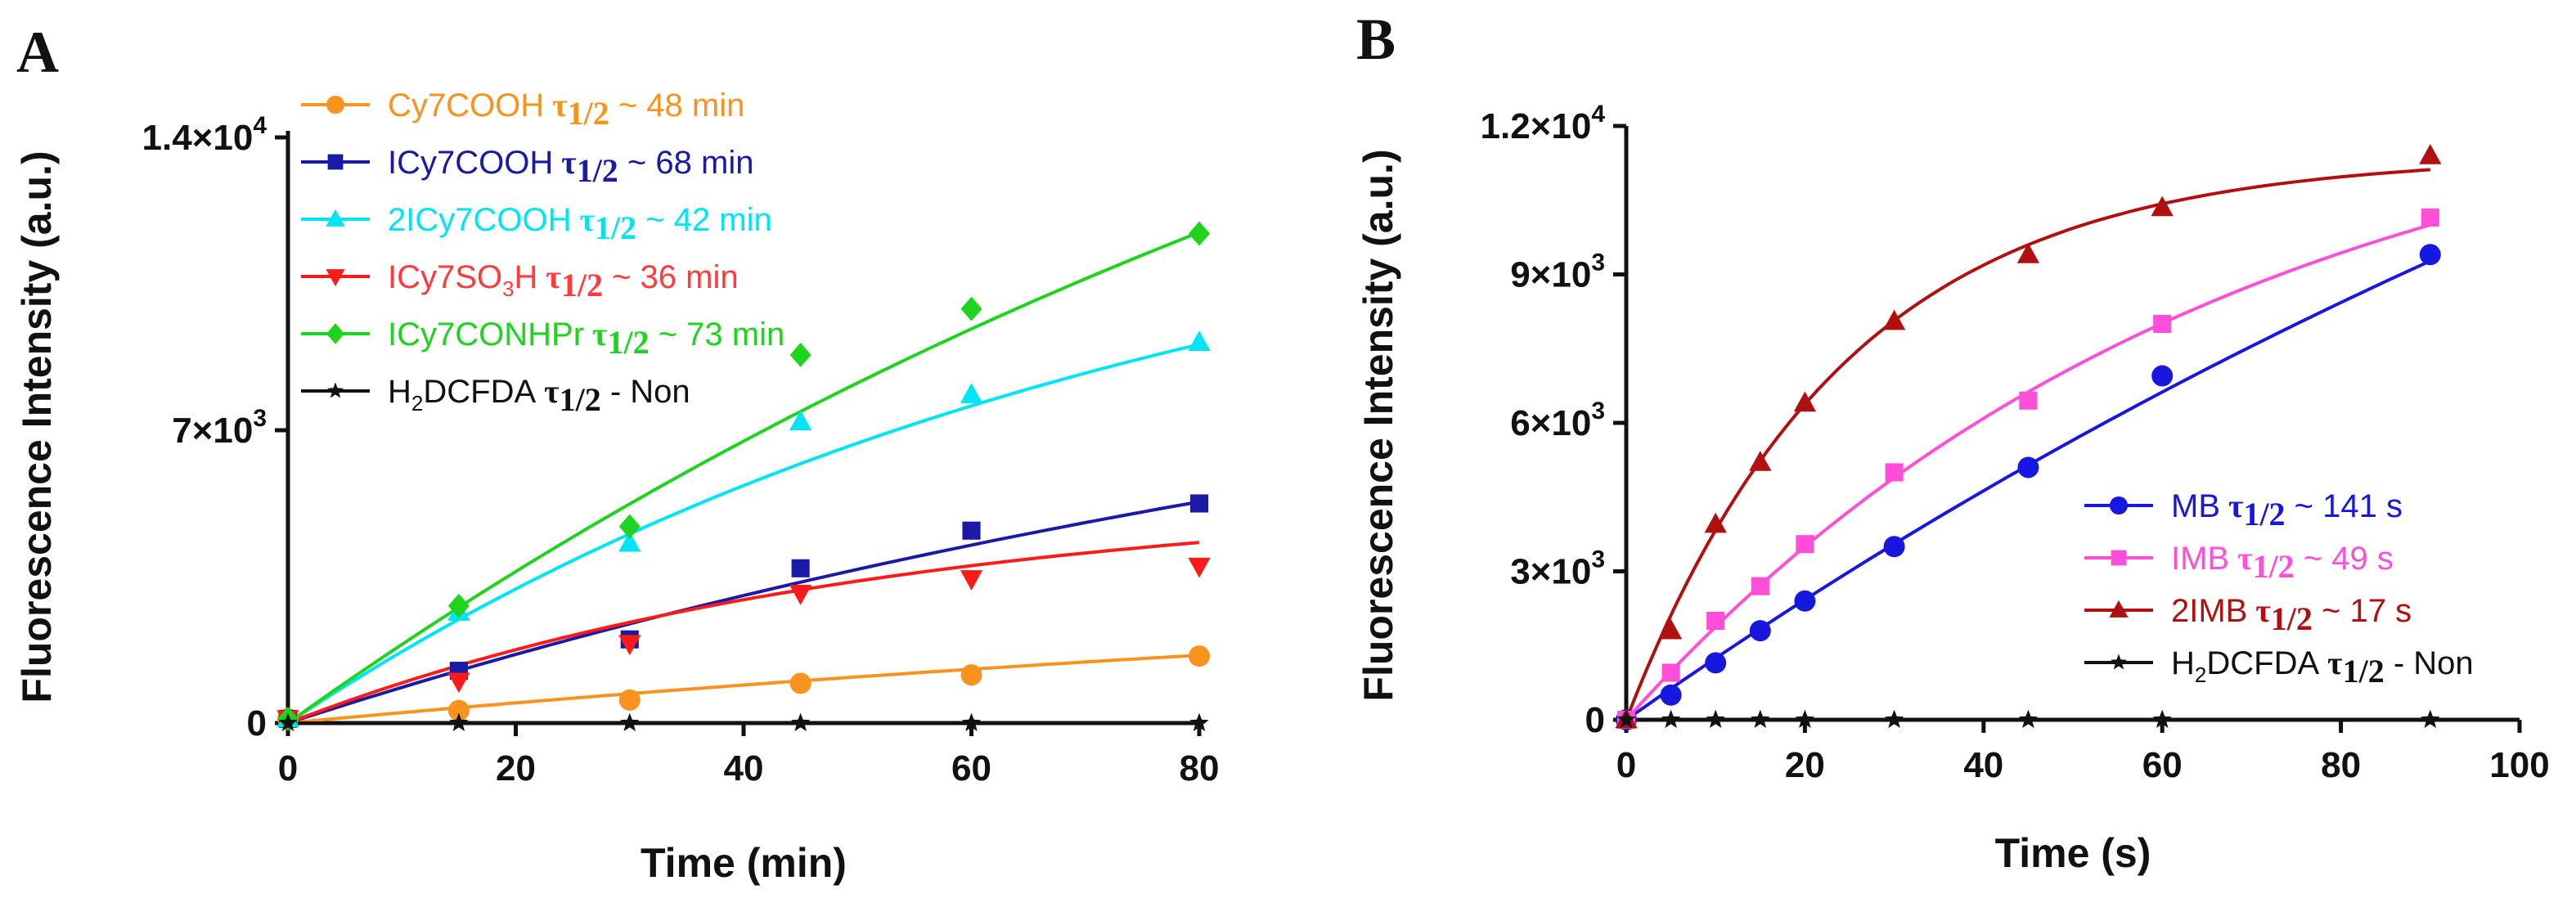  Describe the element at coordinates (2073, 853) in the screenshot. I see `panel-b-x-axis-title: Time (s)` at that location.